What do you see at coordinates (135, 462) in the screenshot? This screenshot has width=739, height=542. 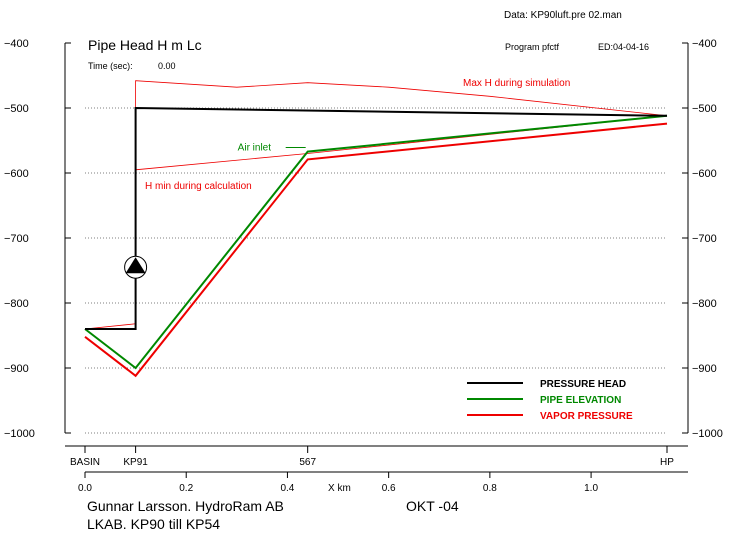 I see `station-label: KP91` at bounding box center [135, 462].